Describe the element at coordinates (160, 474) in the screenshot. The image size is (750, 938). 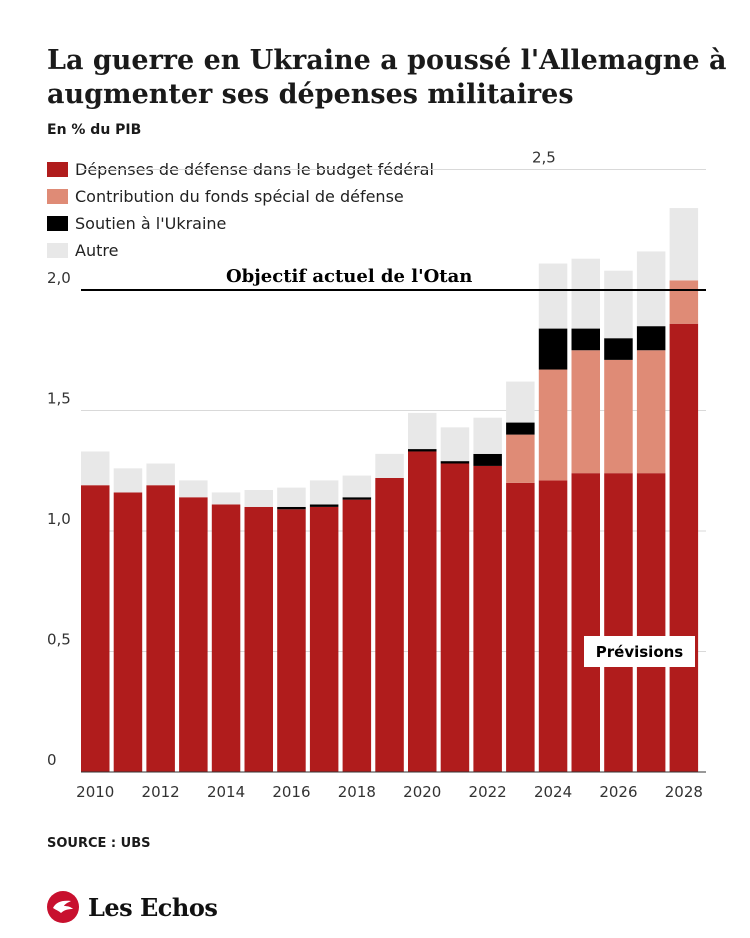
I see `bar-segment-2012-s3` at that location.